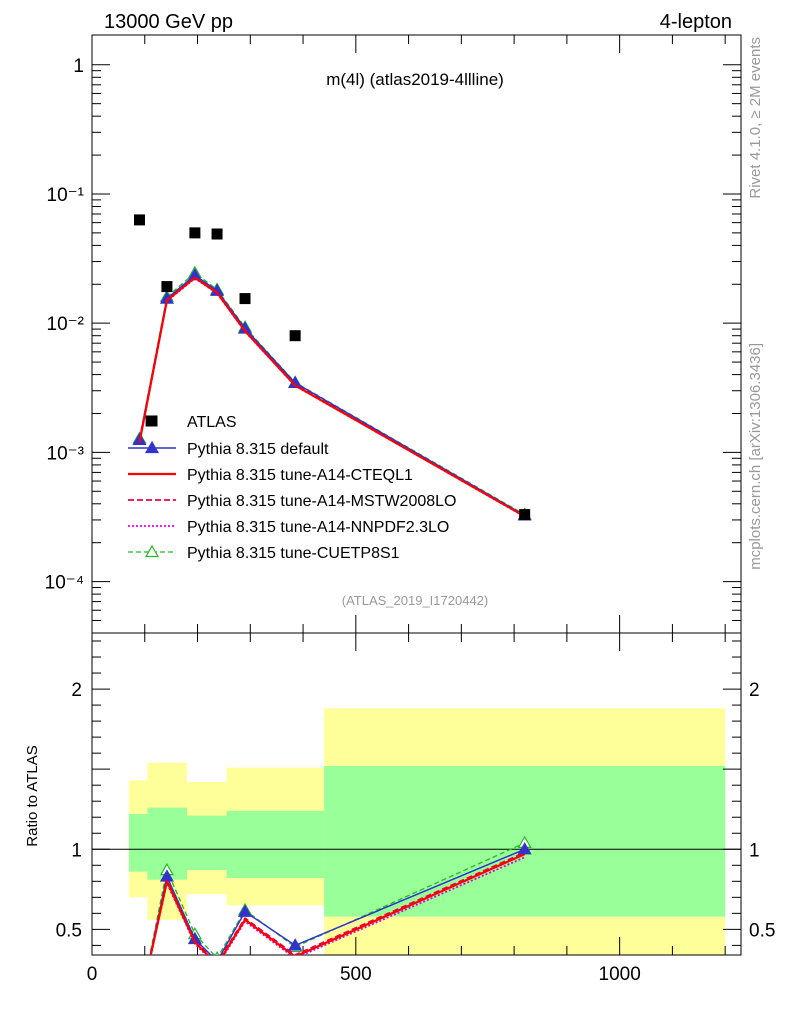 The width and height of the screenshot is (786, 1024). Describe the element at coordinates (754, 690) in the screenshot. I see `ratio-y-tick-label-right: 2` at that location.